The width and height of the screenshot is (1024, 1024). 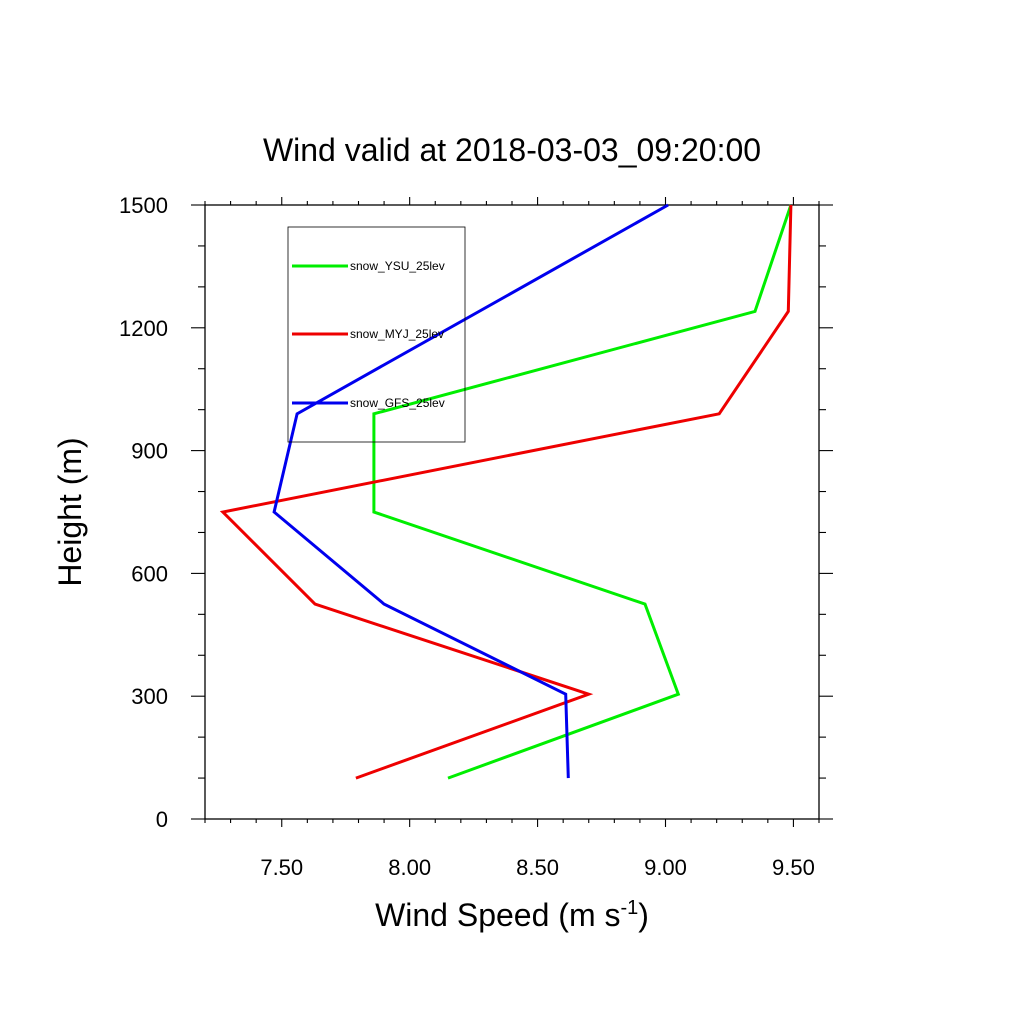 What do you see at coordinates (70, 511) in the screenshot?
I see `y-axis-title: Height (m)` at bounding box center [70, 511].